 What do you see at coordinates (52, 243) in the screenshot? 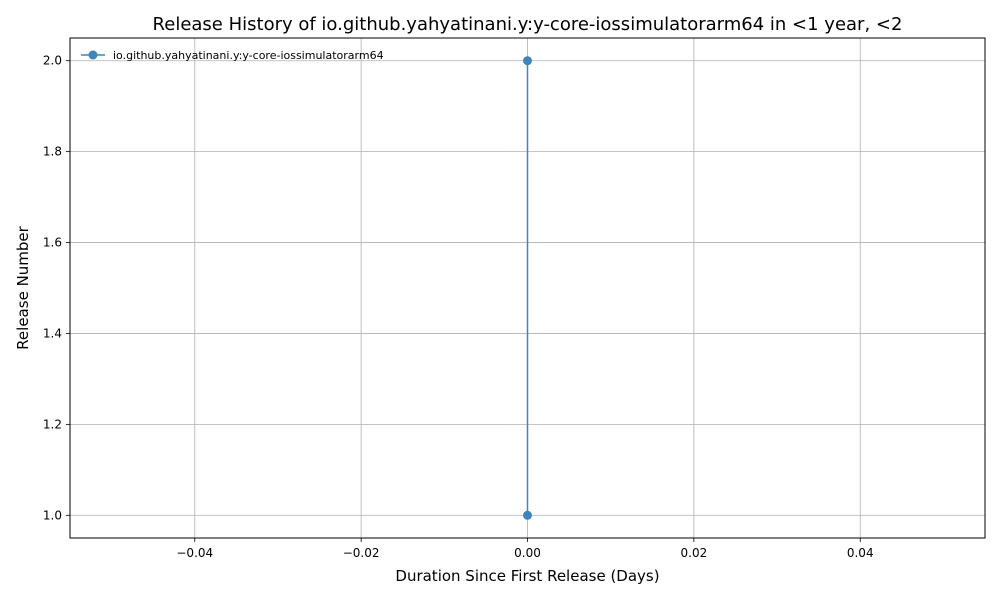
I see `y-tick-label: 1.6` at bounding box center [52, 243].